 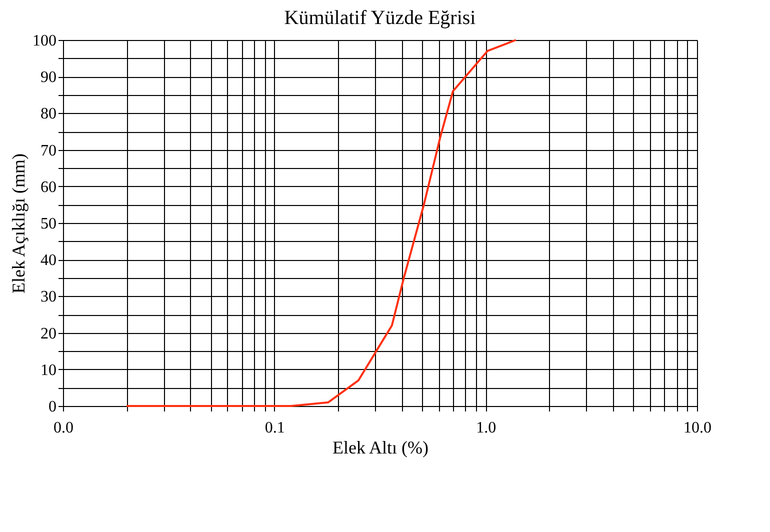 What do you see at coordinates (48, 114) in the screenshot?
I see `y-tick-label: 80` at bounding box center [48, 114].